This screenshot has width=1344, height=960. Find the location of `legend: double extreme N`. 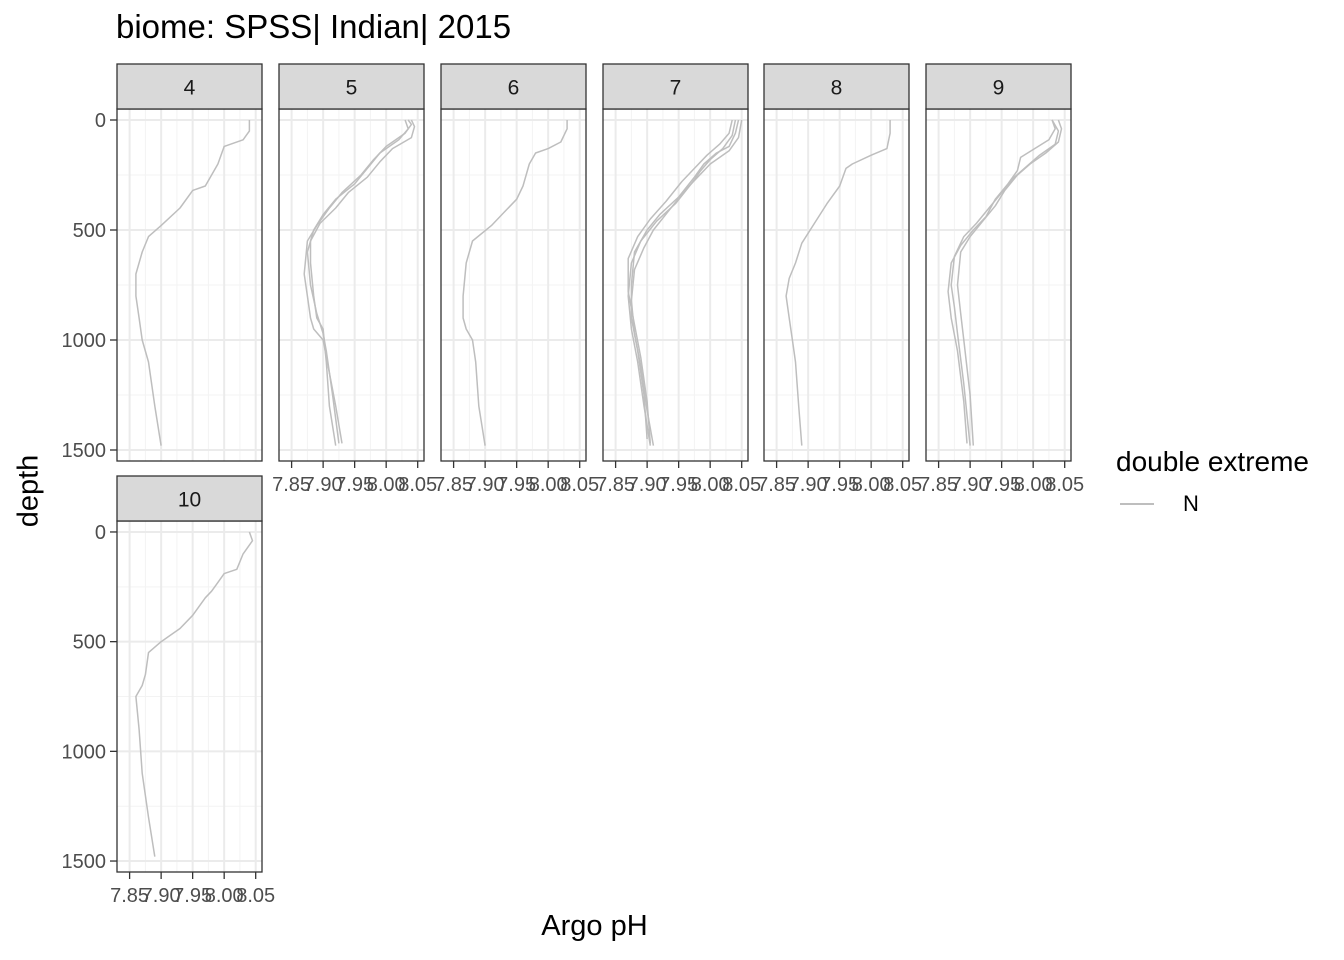

legend: double extreme N is located at coordinates (1212, 483).